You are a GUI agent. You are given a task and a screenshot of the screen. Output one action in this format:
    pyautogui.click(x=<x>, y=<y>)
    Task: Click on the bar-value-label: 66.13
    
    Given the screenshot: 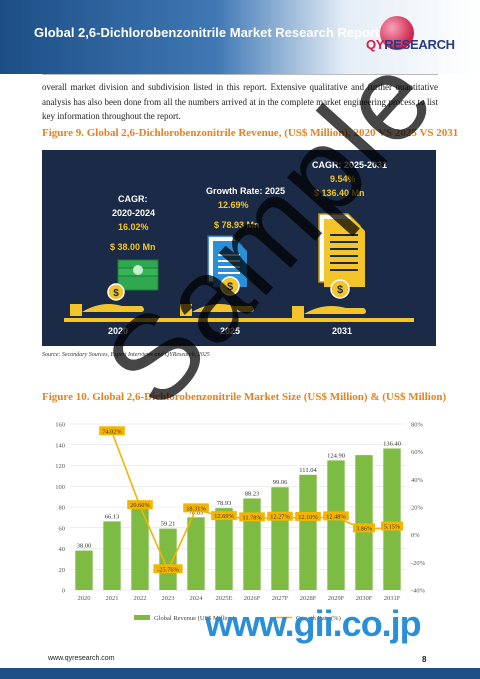 What is the action you would take?
    pyautogui.click(x=112, y=516)
    